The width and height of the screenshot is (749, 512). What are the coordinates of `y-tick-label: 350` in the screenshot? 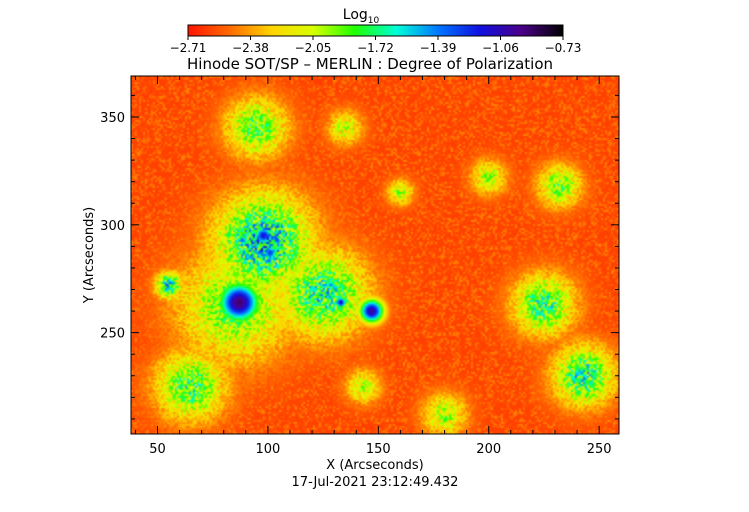 It's located at (112, 118).